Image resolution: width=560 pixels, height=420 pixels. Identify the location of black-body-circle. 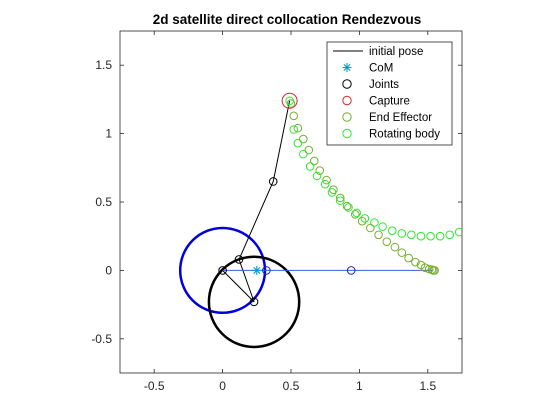
(254, 302).